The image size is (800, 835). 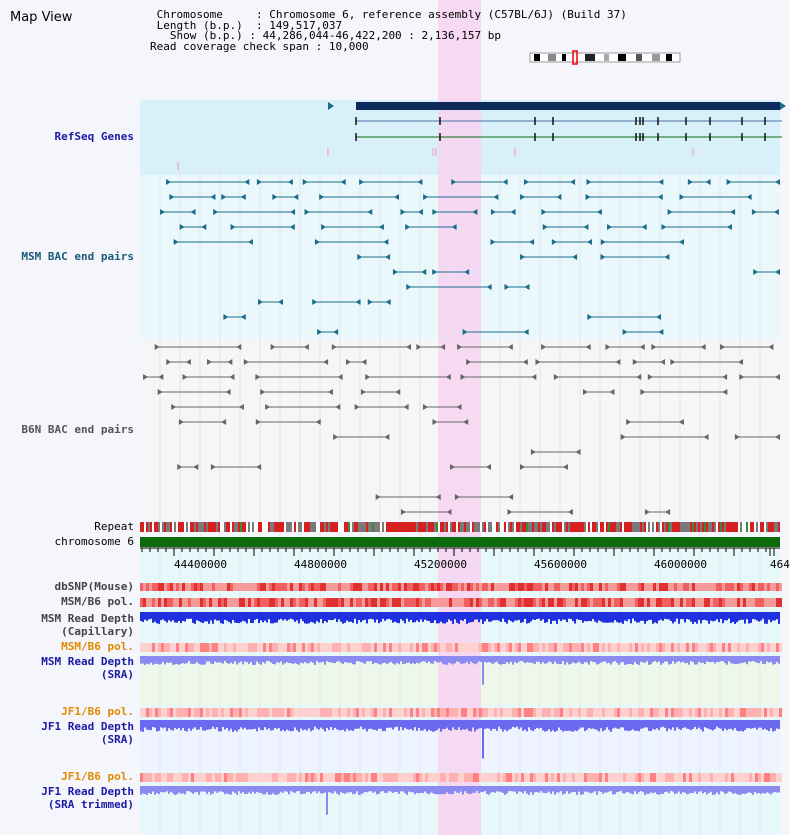 What do you see at coordinates (97, 711) in the screenshot?
I see `jf1-b6-pol-label: JF1/B6 pol.` at bounding box center [97, 711].